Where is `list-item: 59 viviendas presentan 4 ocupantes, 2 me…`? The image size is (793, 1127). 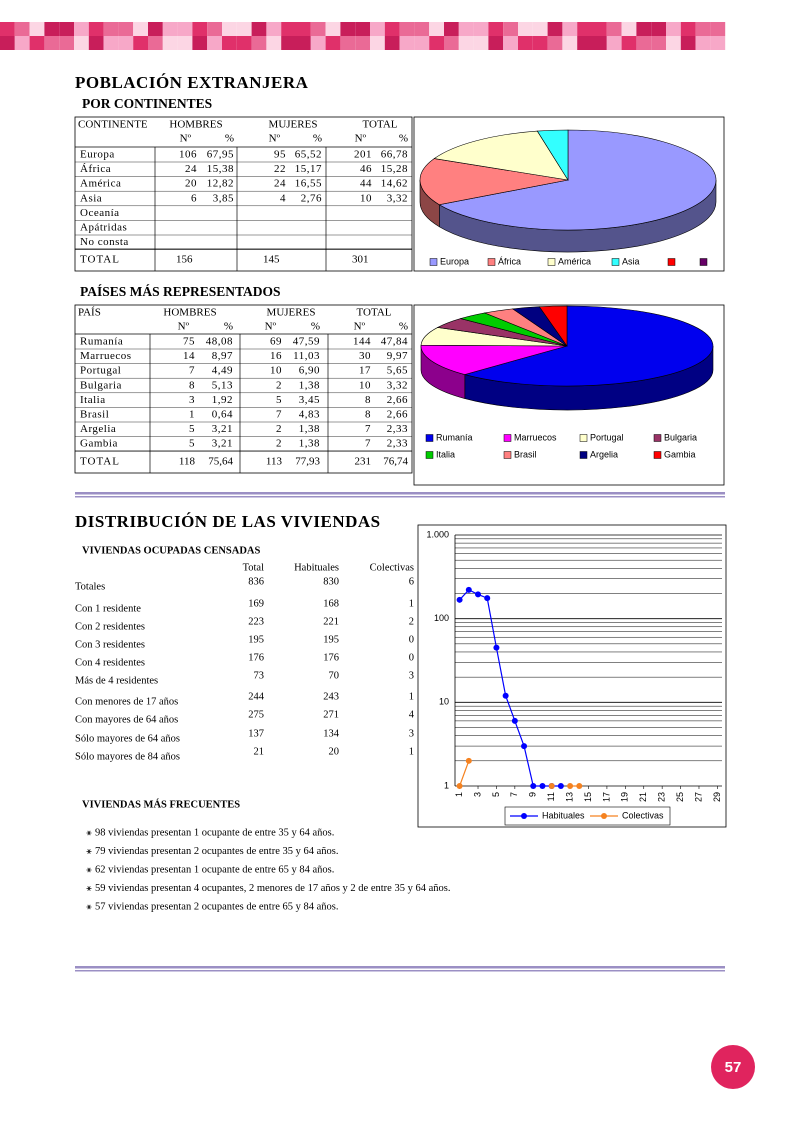 list-item: 59 viviendas presentan 4 ocupantes, 2 me… is located at coordinates (272, 888).